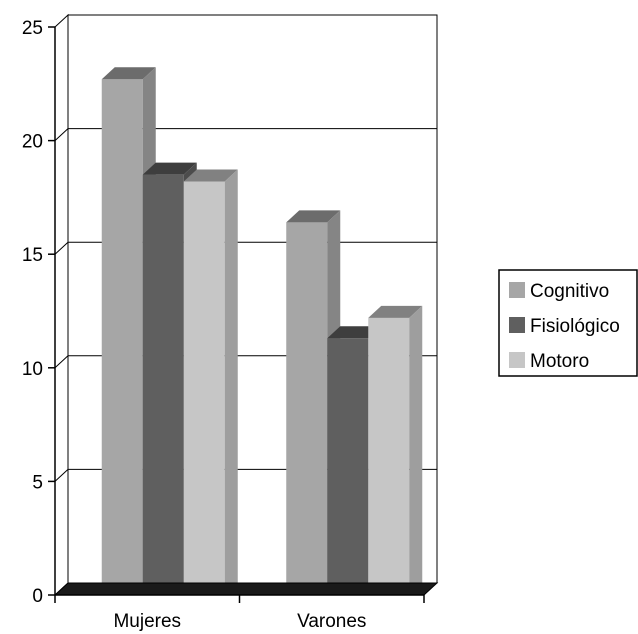  I want to click on plot-floor, so click(246, 589).